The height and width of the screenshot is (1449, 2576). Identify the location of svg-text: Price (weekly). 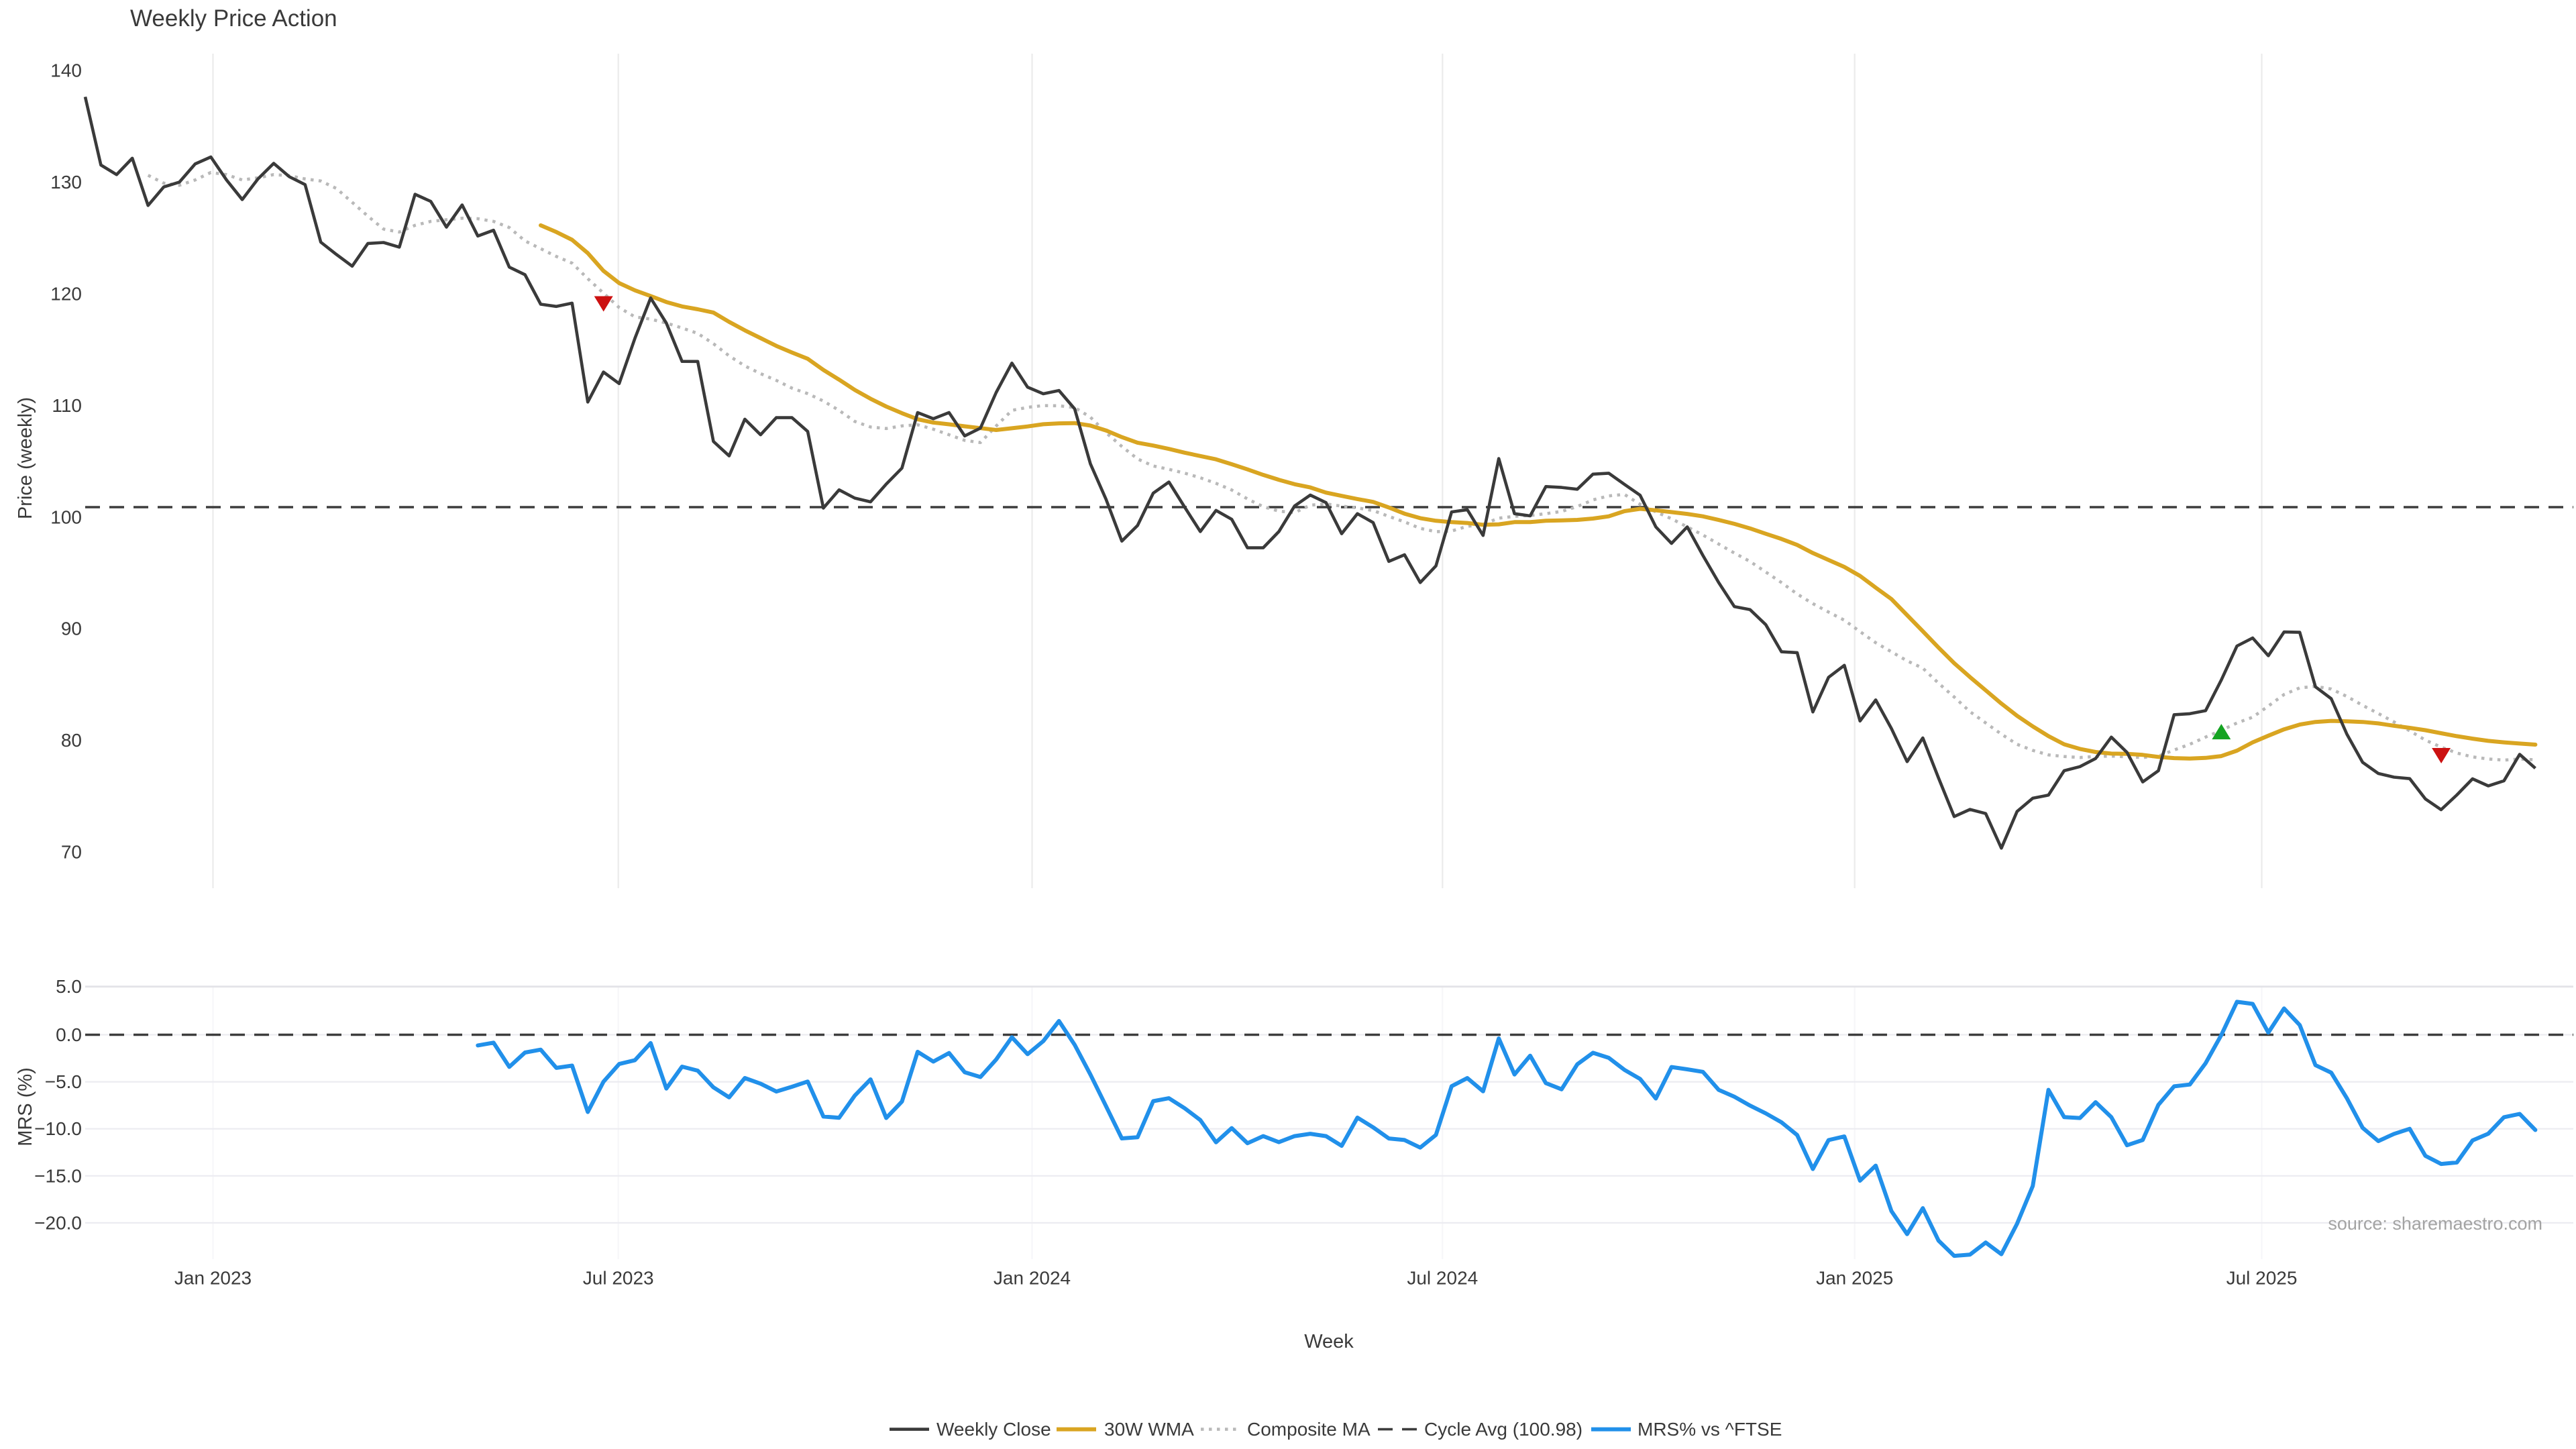
(25, 458).